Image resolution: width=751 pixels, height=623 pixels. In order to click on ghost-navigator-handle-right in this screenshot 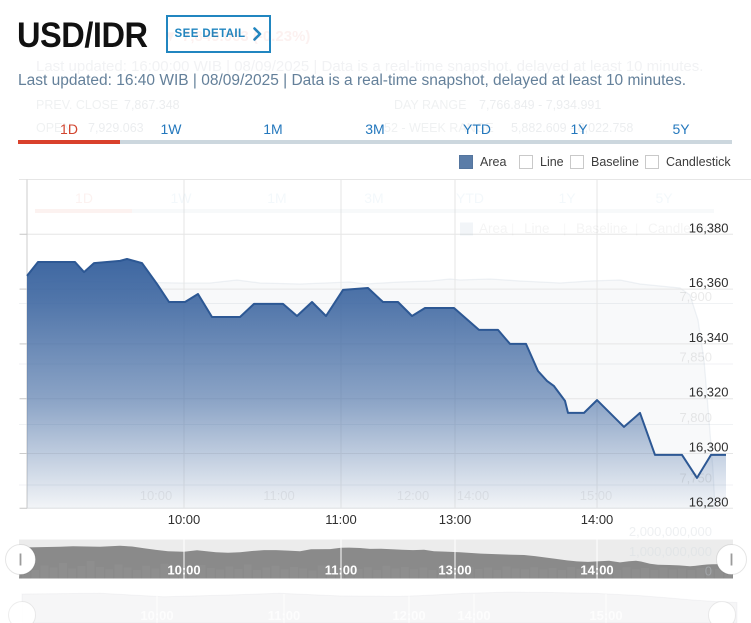, I will do `click(722, 612)`.